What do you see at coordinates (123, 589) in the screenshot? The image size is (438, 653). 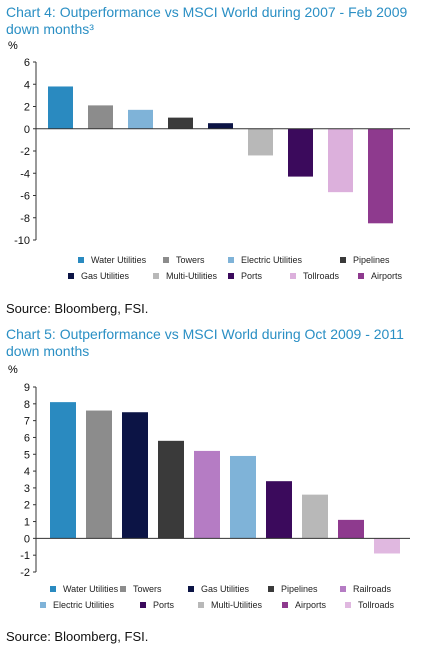 I see `chart5-legend-swatch-towers` at bounding box center [123, 589].